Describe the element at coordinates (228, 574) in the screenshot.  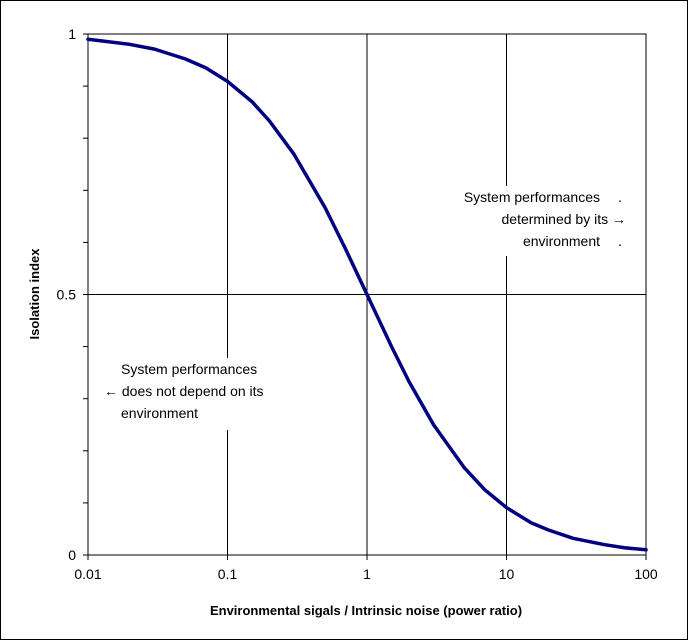
I see `x-tick-label: 0.1` at that location.